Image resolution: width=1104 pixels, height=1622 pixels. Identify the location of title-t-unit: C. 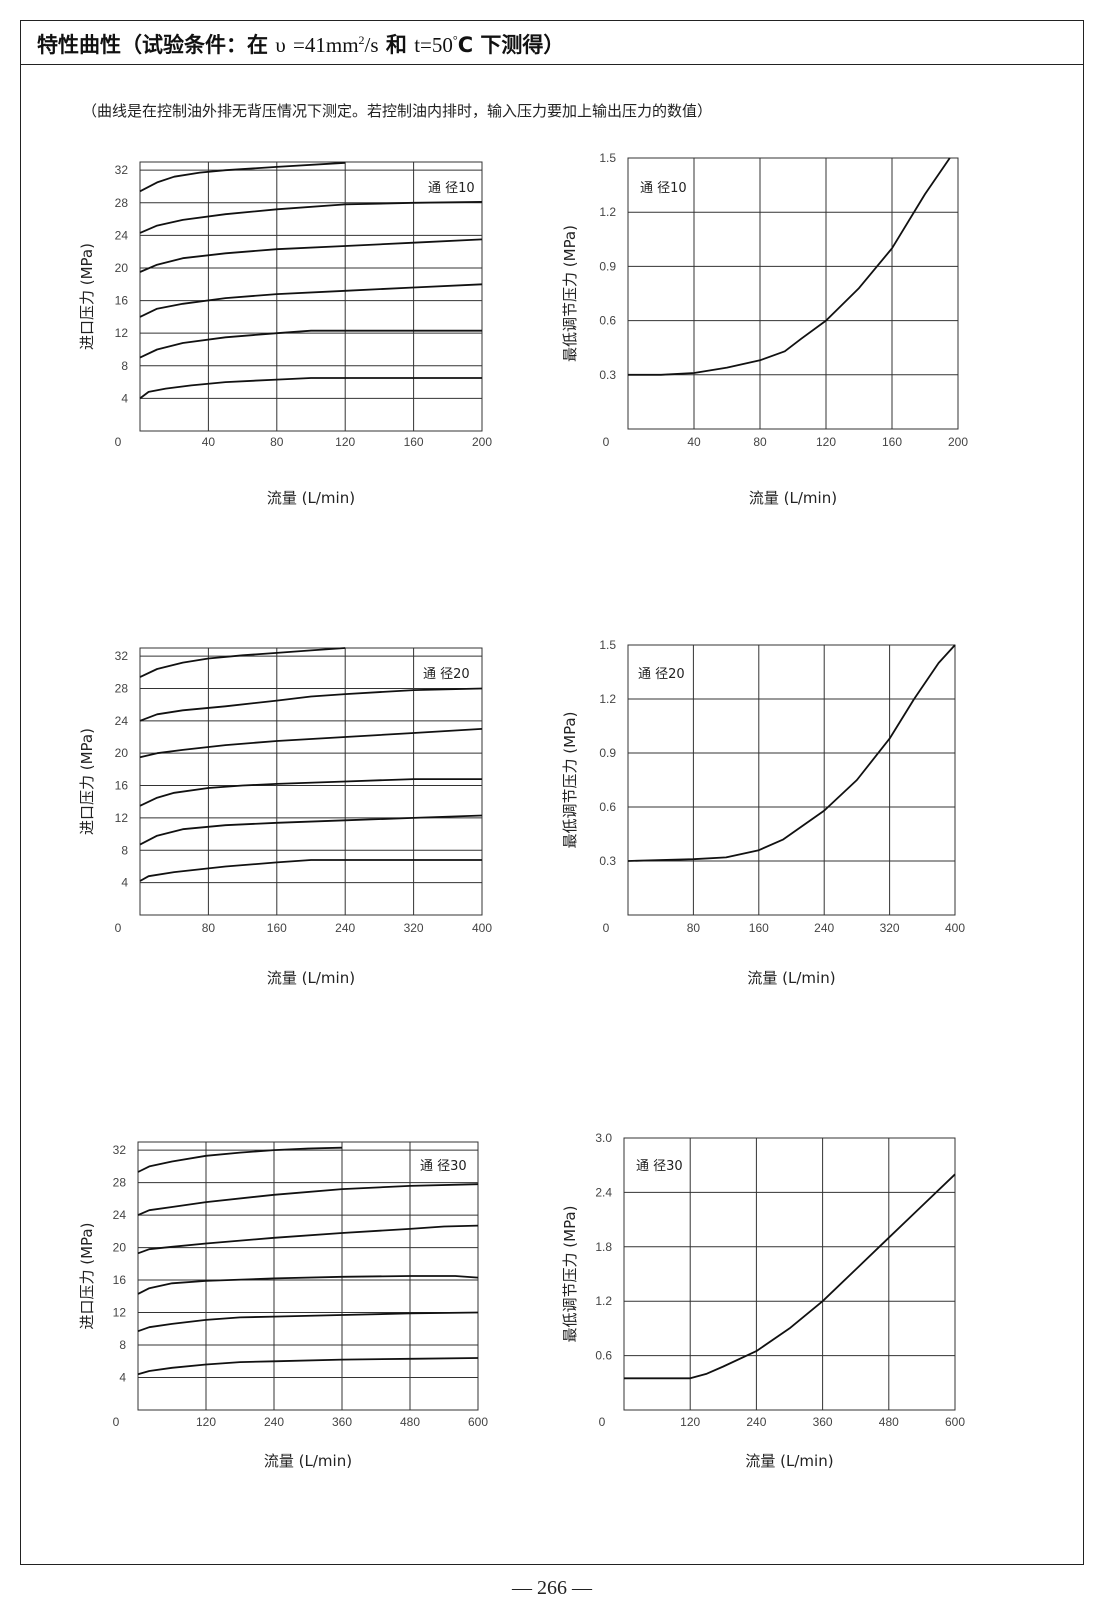
(465, 45).